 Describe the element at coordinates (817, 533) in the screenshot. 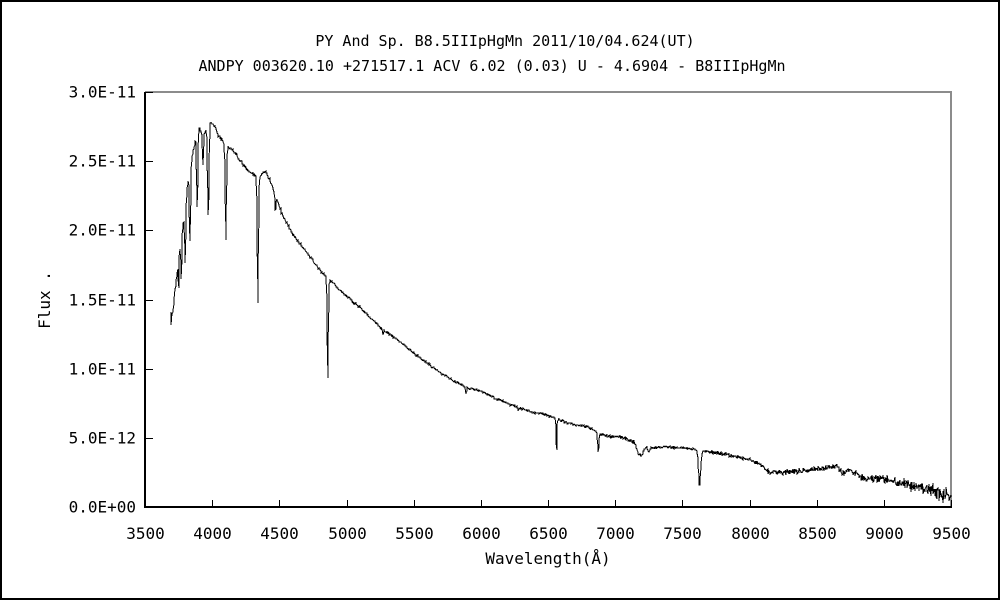

I see `x-tick-label: 8500` at that location.